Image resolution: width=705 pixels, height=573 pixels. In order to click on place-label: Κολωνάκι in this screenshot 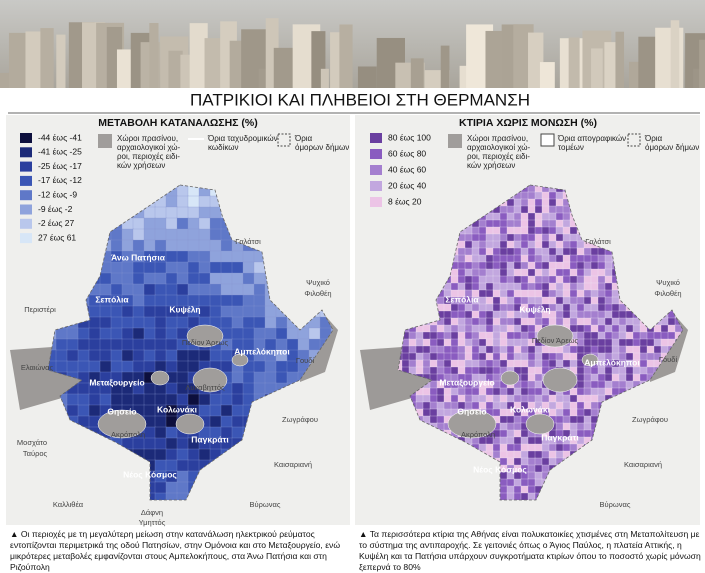, I will do `click(177, 409)`.